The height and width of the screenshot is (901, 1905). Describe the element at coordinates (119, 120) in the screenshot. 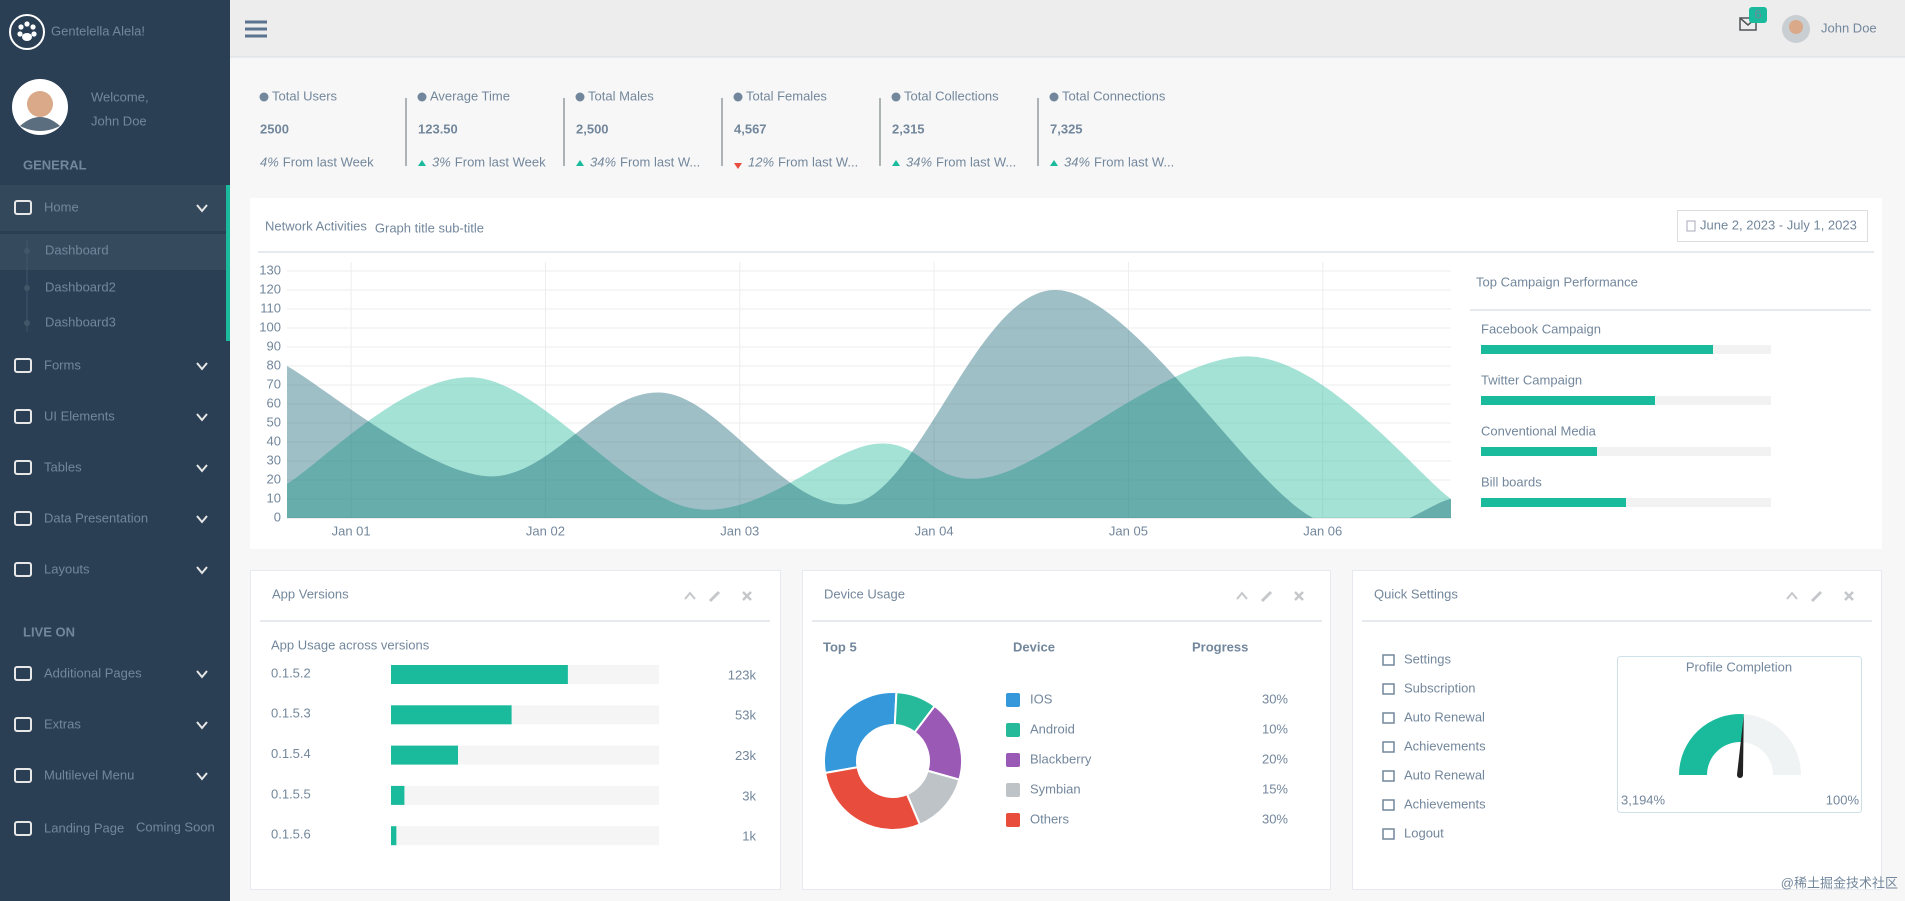

I see `user-name: John Doe` at that location.